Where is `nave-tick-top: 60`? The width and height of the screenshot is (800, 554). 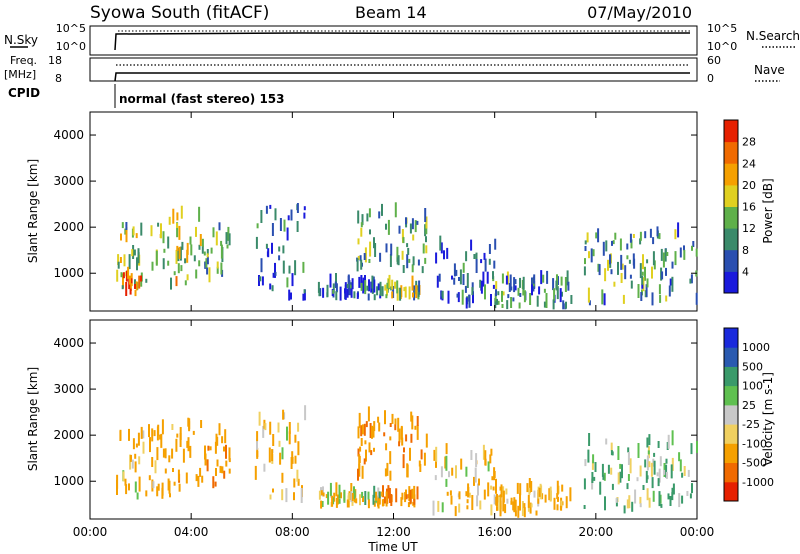
nave-tick-top: 60 is located at coordinates (714, 60).